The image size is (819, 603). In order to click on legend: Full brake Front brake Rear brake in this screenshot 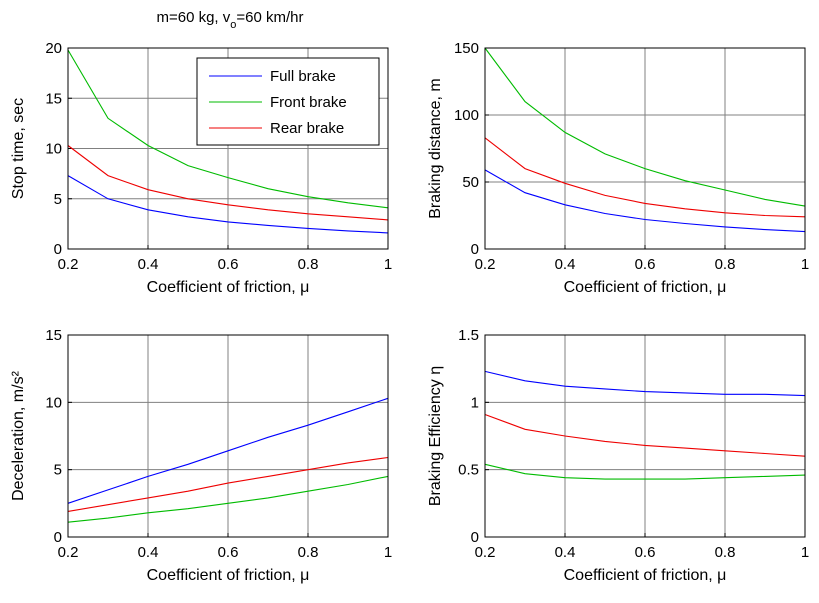, I will do `click(288, 101)`.